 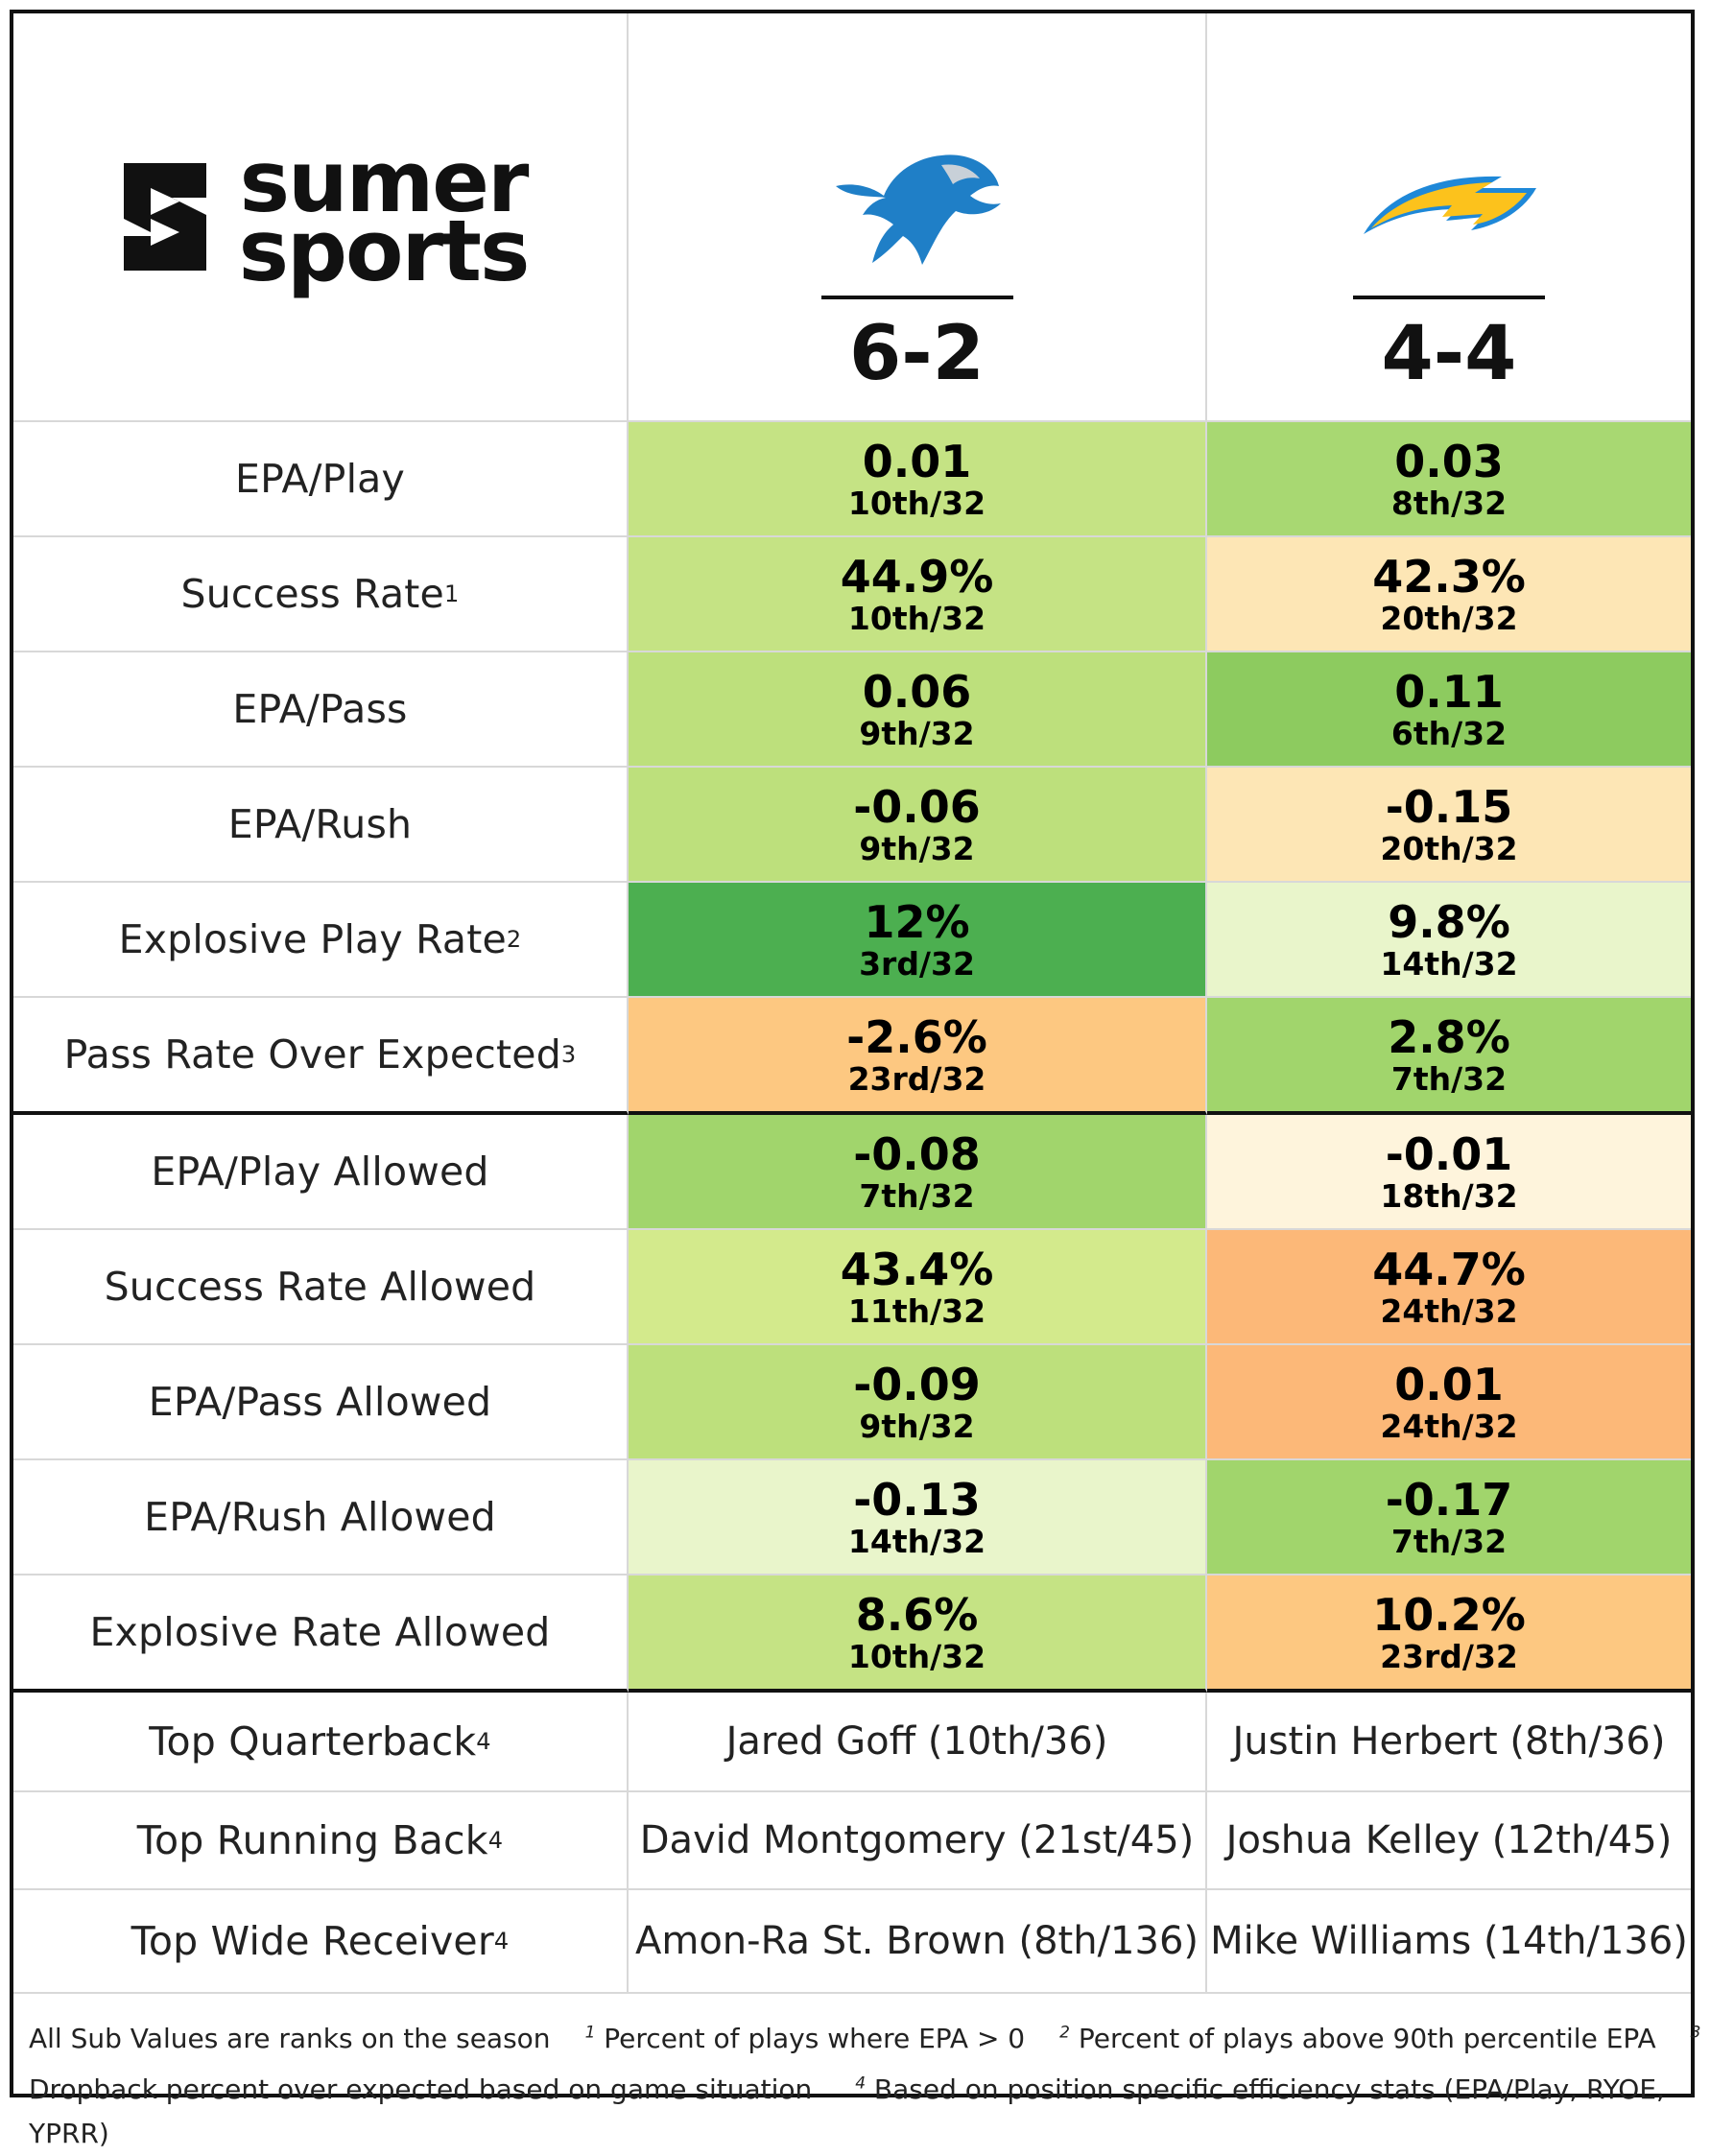 What do you see at coordinates (1449, 1036) in the screenshot?
I see `stat-value: 2.8%` at bounding box center [1449, 1036].